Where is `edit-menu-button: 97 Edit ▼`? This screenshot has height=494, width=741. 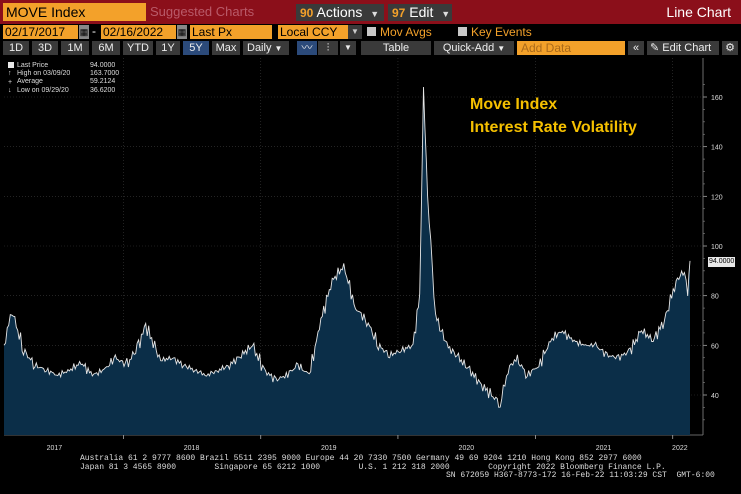
edit-menu-button: 97 Edit ▼ is located at coordinates (420, 12).